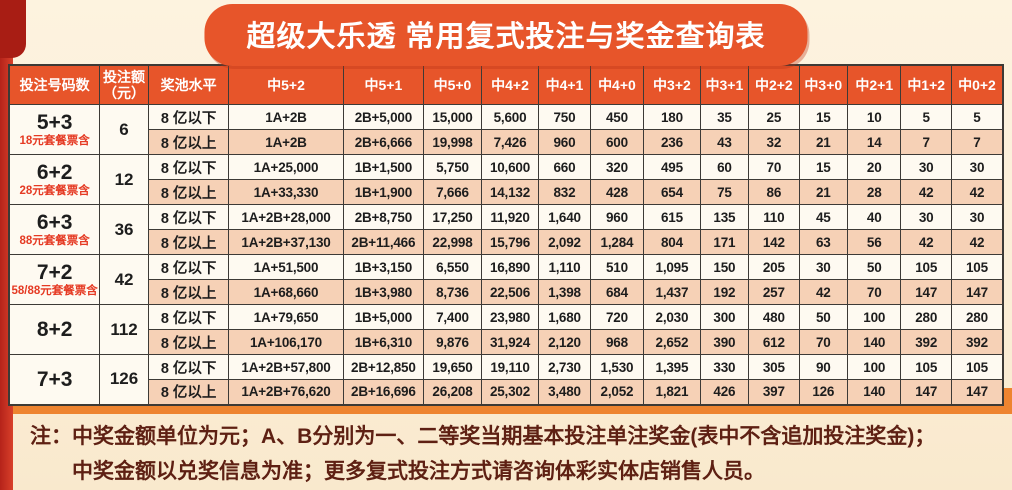 The image size is (1012, 490). I want to click on prize-value-cell: 1,821, so click(672, 392).